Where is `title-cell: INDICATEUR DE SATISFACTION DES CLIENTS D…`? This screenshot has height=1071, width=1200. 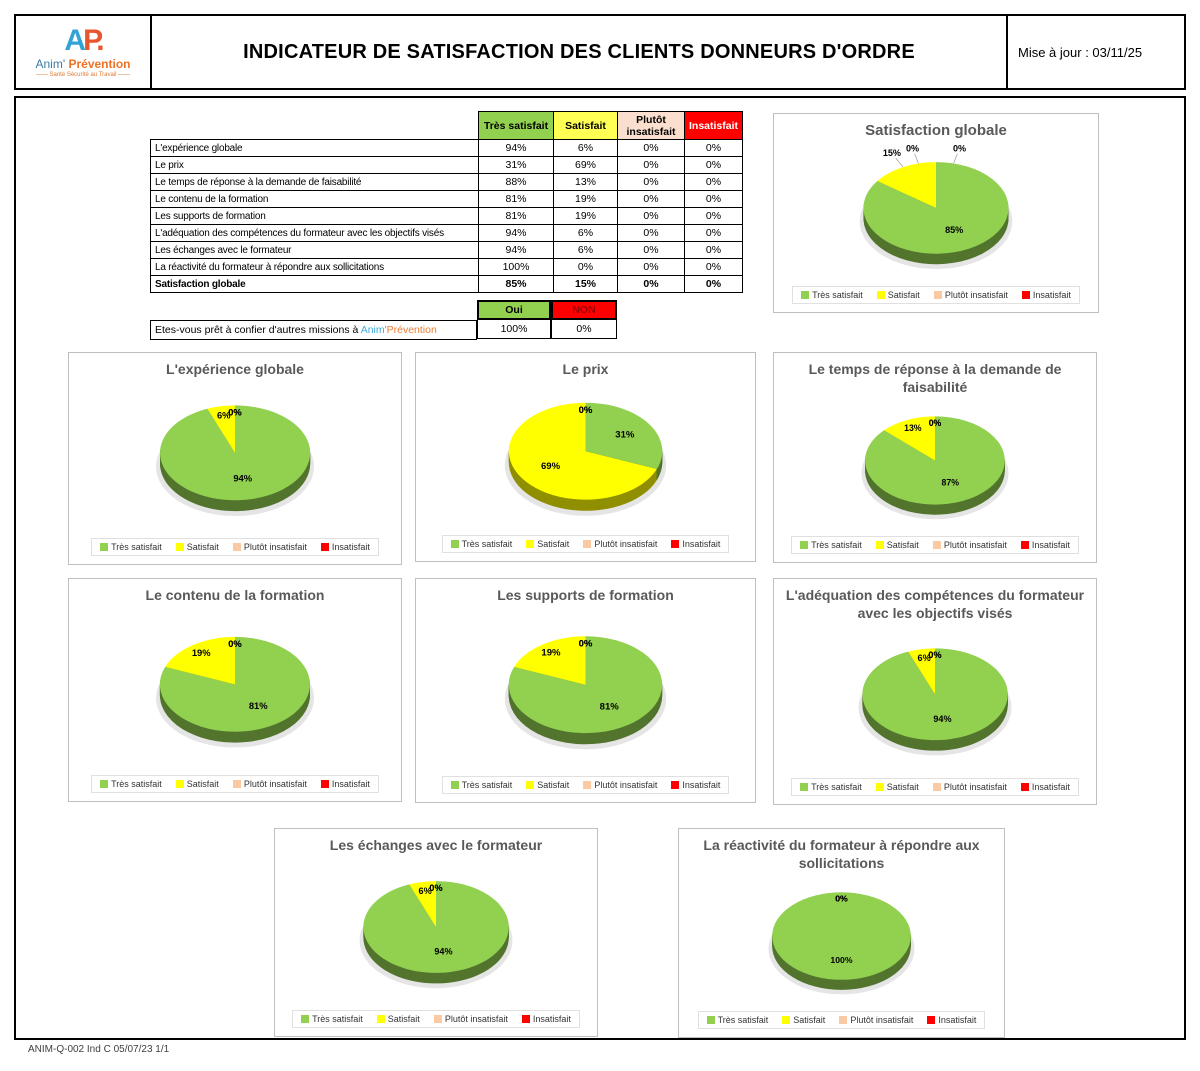 title-cell: INDICATEUR DE SATISFACTION DES CLIENTS D… is located at coordinates (580, 52).